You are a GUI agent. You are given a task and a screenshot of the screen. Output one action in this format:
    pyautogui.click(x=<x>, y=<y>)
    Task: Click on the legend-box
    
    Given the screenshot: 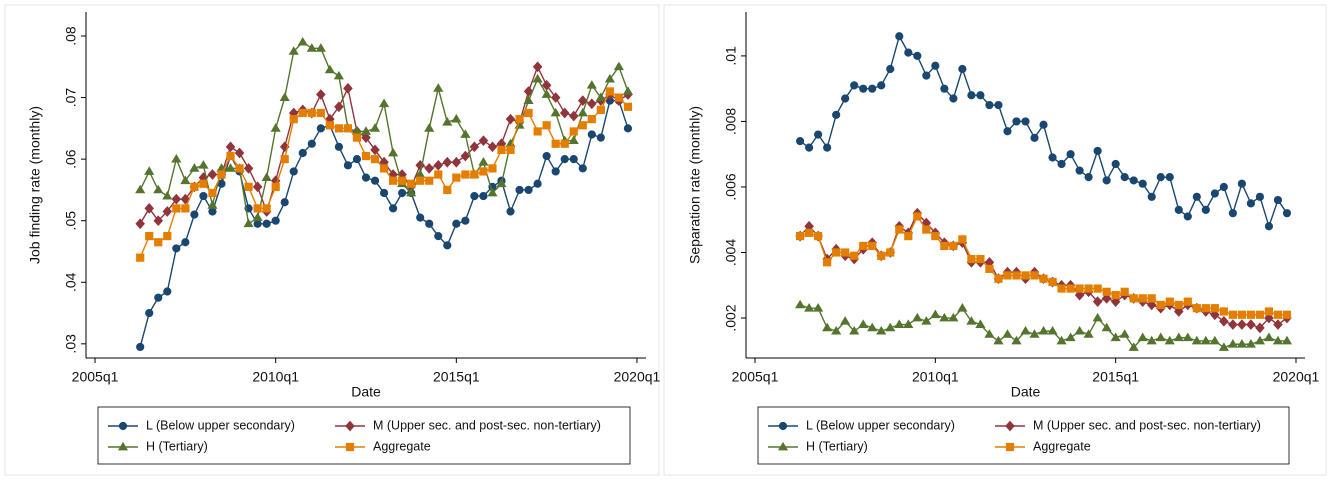 What is the action you would take?
    pyautogui.click(x=1023, y=435)
    